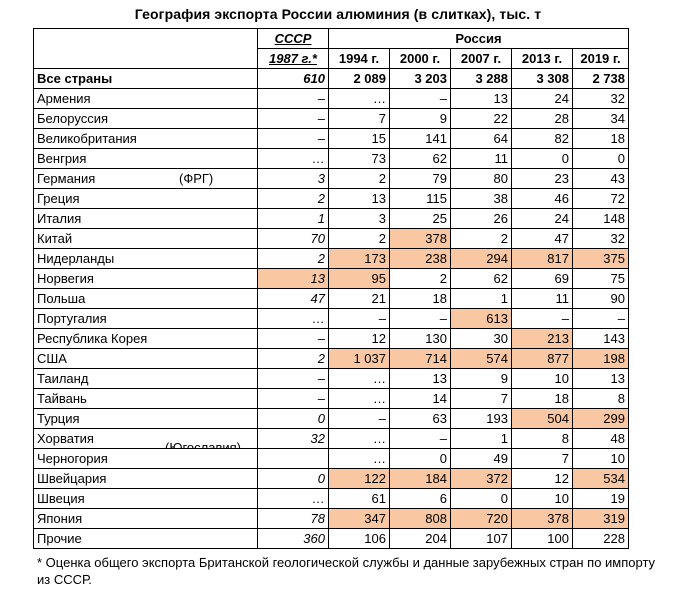  Describe the element at coordinates (359, 498) in the screenshot. I see `value-cell: 61` at that location.